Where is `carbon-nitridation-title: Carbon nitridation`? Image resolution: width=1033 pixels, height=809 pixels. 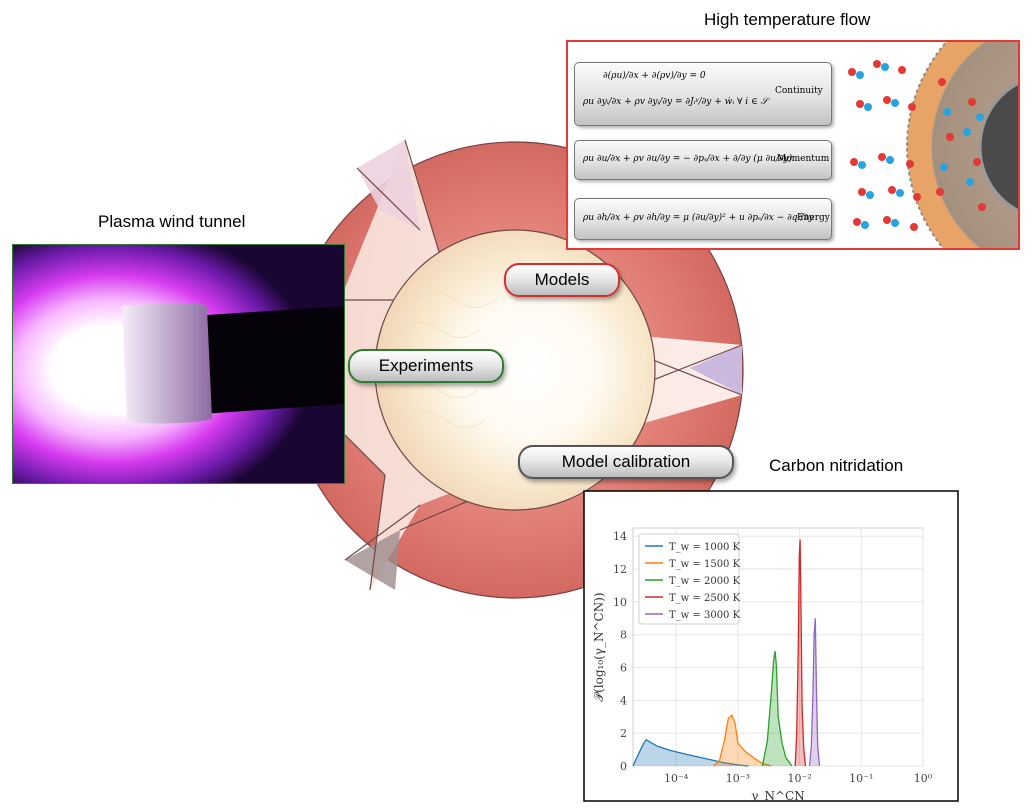 carbon-nitridation-title: Carbon nitridation is located at coordinates (836, 465).